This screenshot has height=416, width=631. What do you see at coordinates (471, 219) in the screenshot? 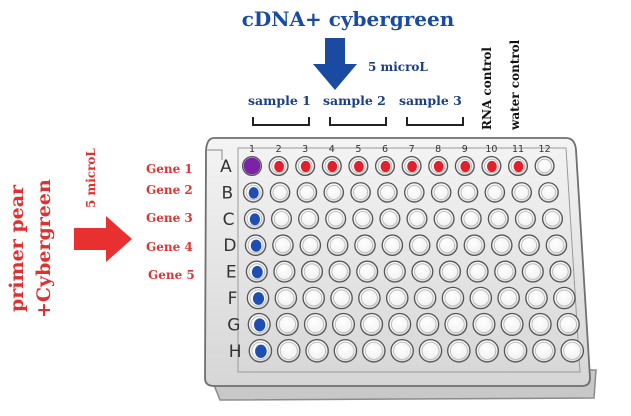
I see `well-C9` at bounding box center [471, 219].